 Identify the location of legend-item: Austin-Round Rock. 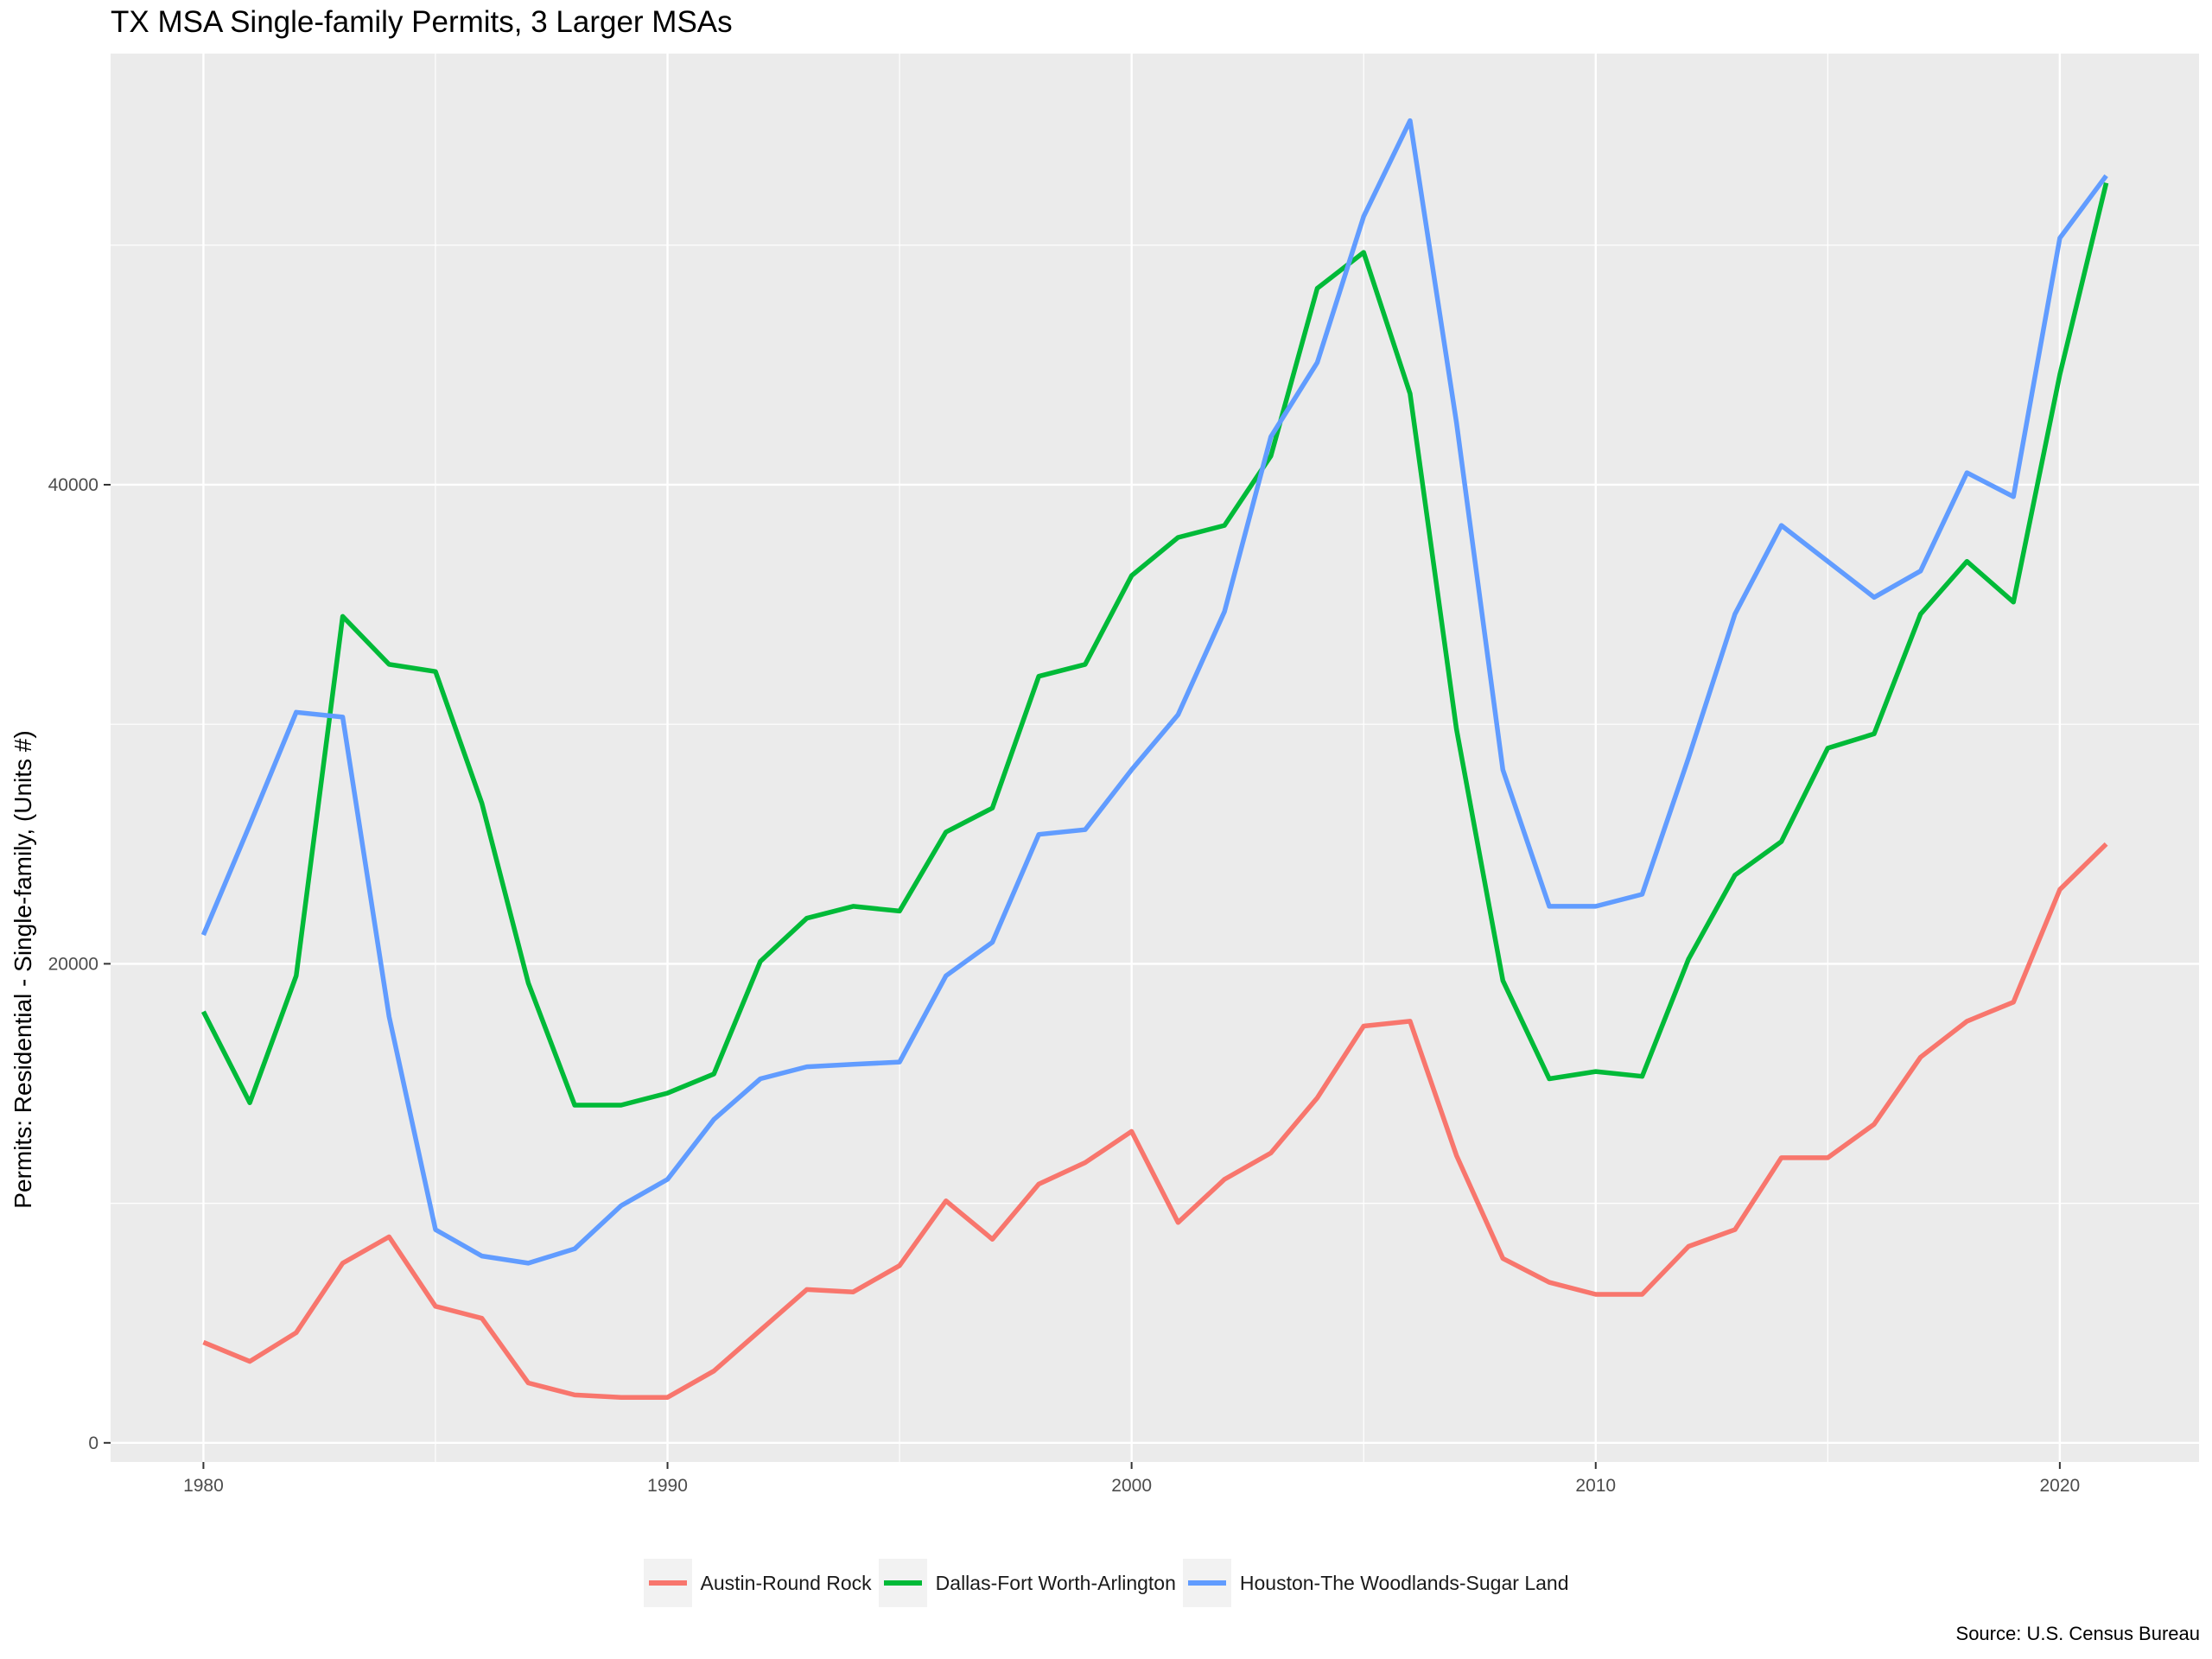
(757, 1583).